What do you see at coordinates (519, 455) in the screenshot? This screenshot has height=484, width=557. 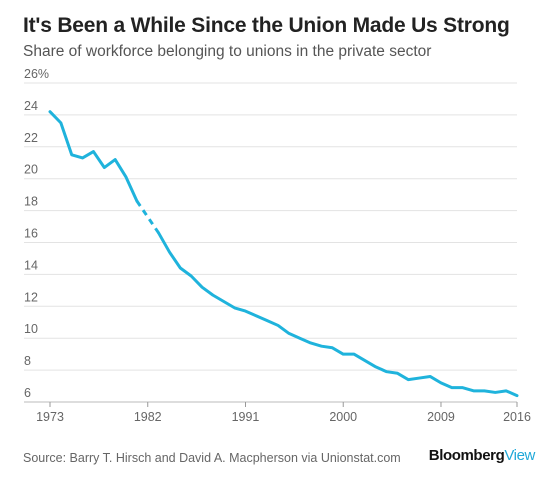 I see `brand-suffix: View` at bounding box center [519, 455].